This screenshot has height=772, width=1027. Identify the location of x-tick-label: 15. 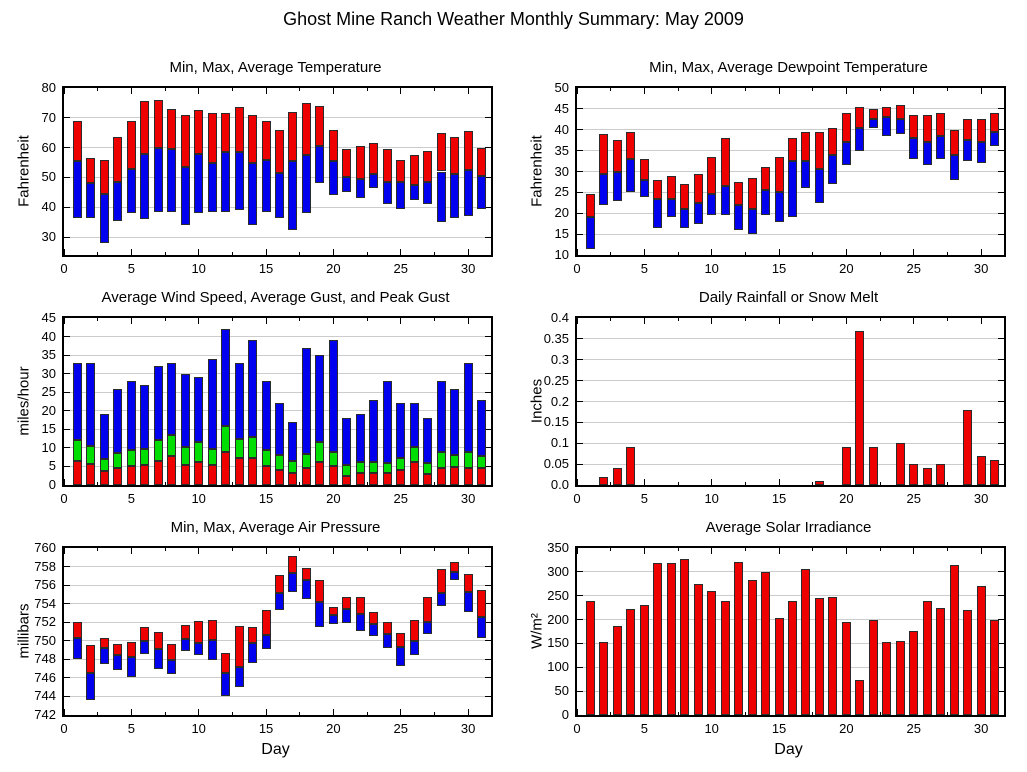
(266, 268).